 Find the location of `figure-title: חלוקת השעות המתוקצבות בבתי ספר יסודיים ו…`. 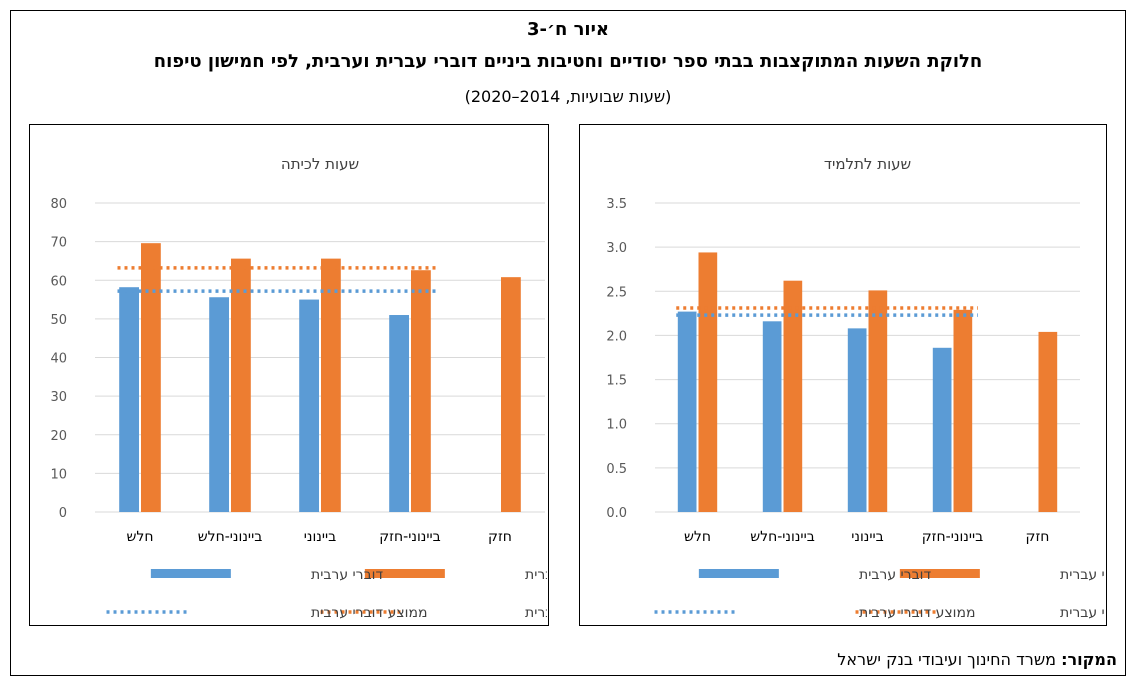

figure-title: חלוקת השעות המתוקצבות בבתי ספר יסודיים ו… is located at coordinates (568, 61).